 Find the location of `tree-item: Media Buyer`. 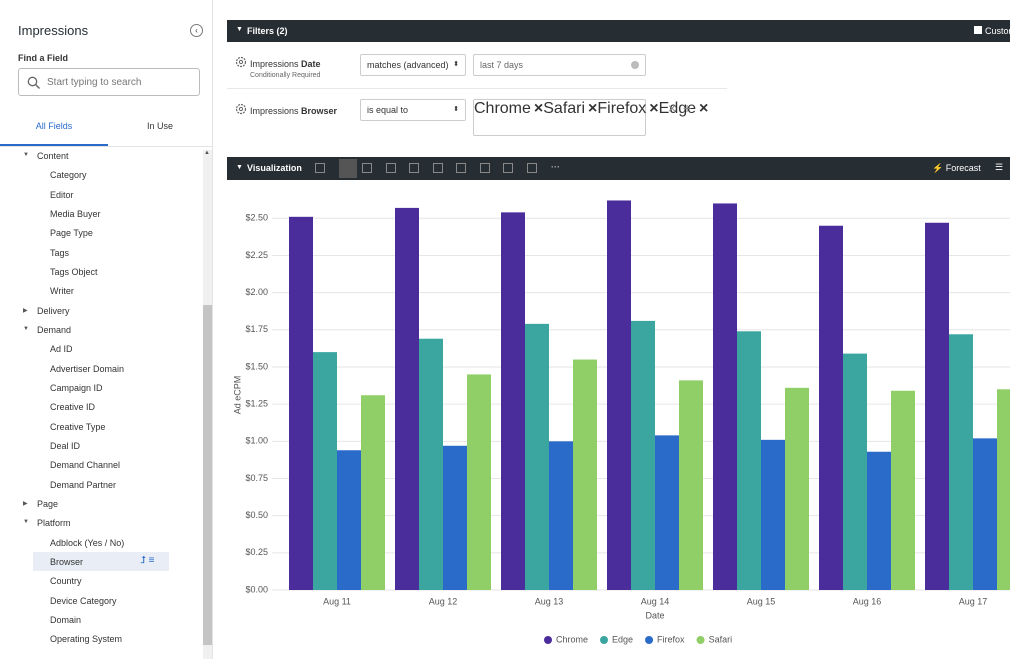

tree-item: Media Buyer is located at coordinates (75, 213).